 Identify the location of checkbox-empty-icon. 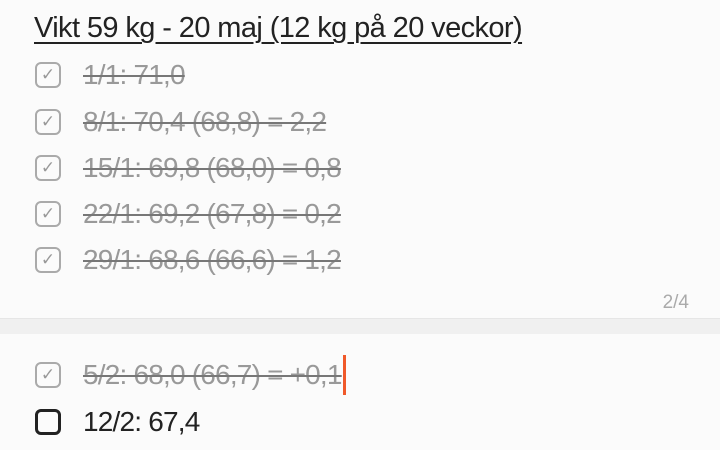
(48, 422).